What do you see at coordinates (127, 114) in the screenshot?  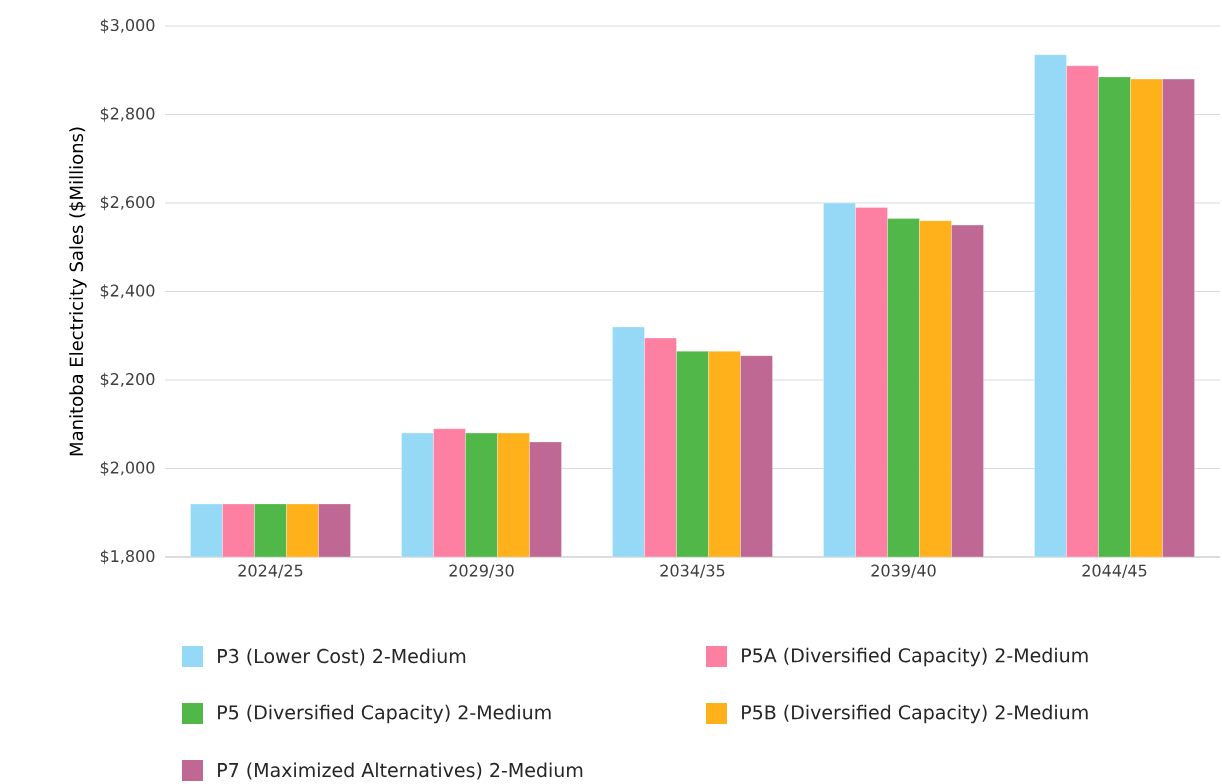 I see `y-tick-label: $2,800` at bounding box center [127, 114].